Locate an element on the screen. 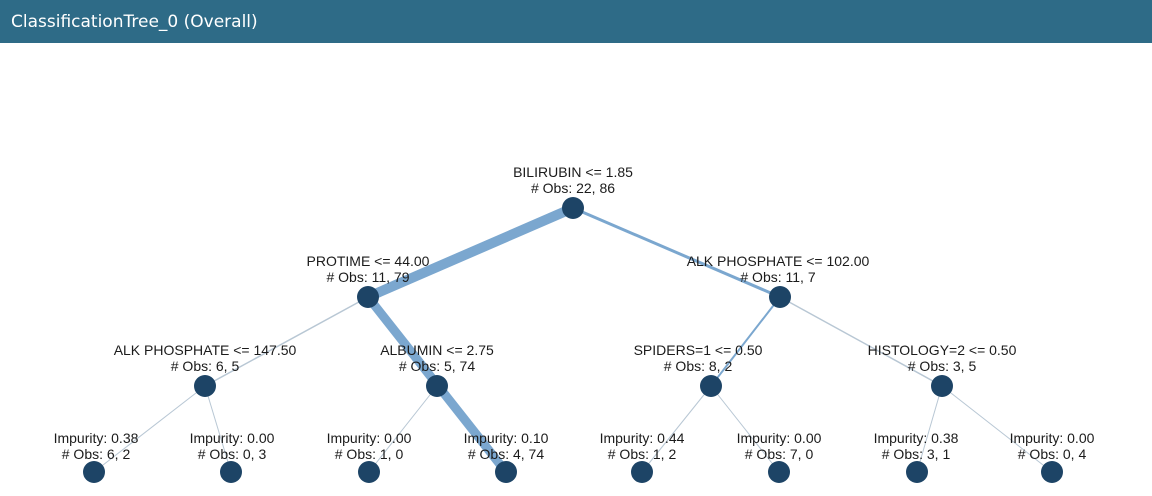 Image resolution: width=1152 pixels, height=496 pixels. edge-alk147-leaf1 is located at coordinates (149, 429).